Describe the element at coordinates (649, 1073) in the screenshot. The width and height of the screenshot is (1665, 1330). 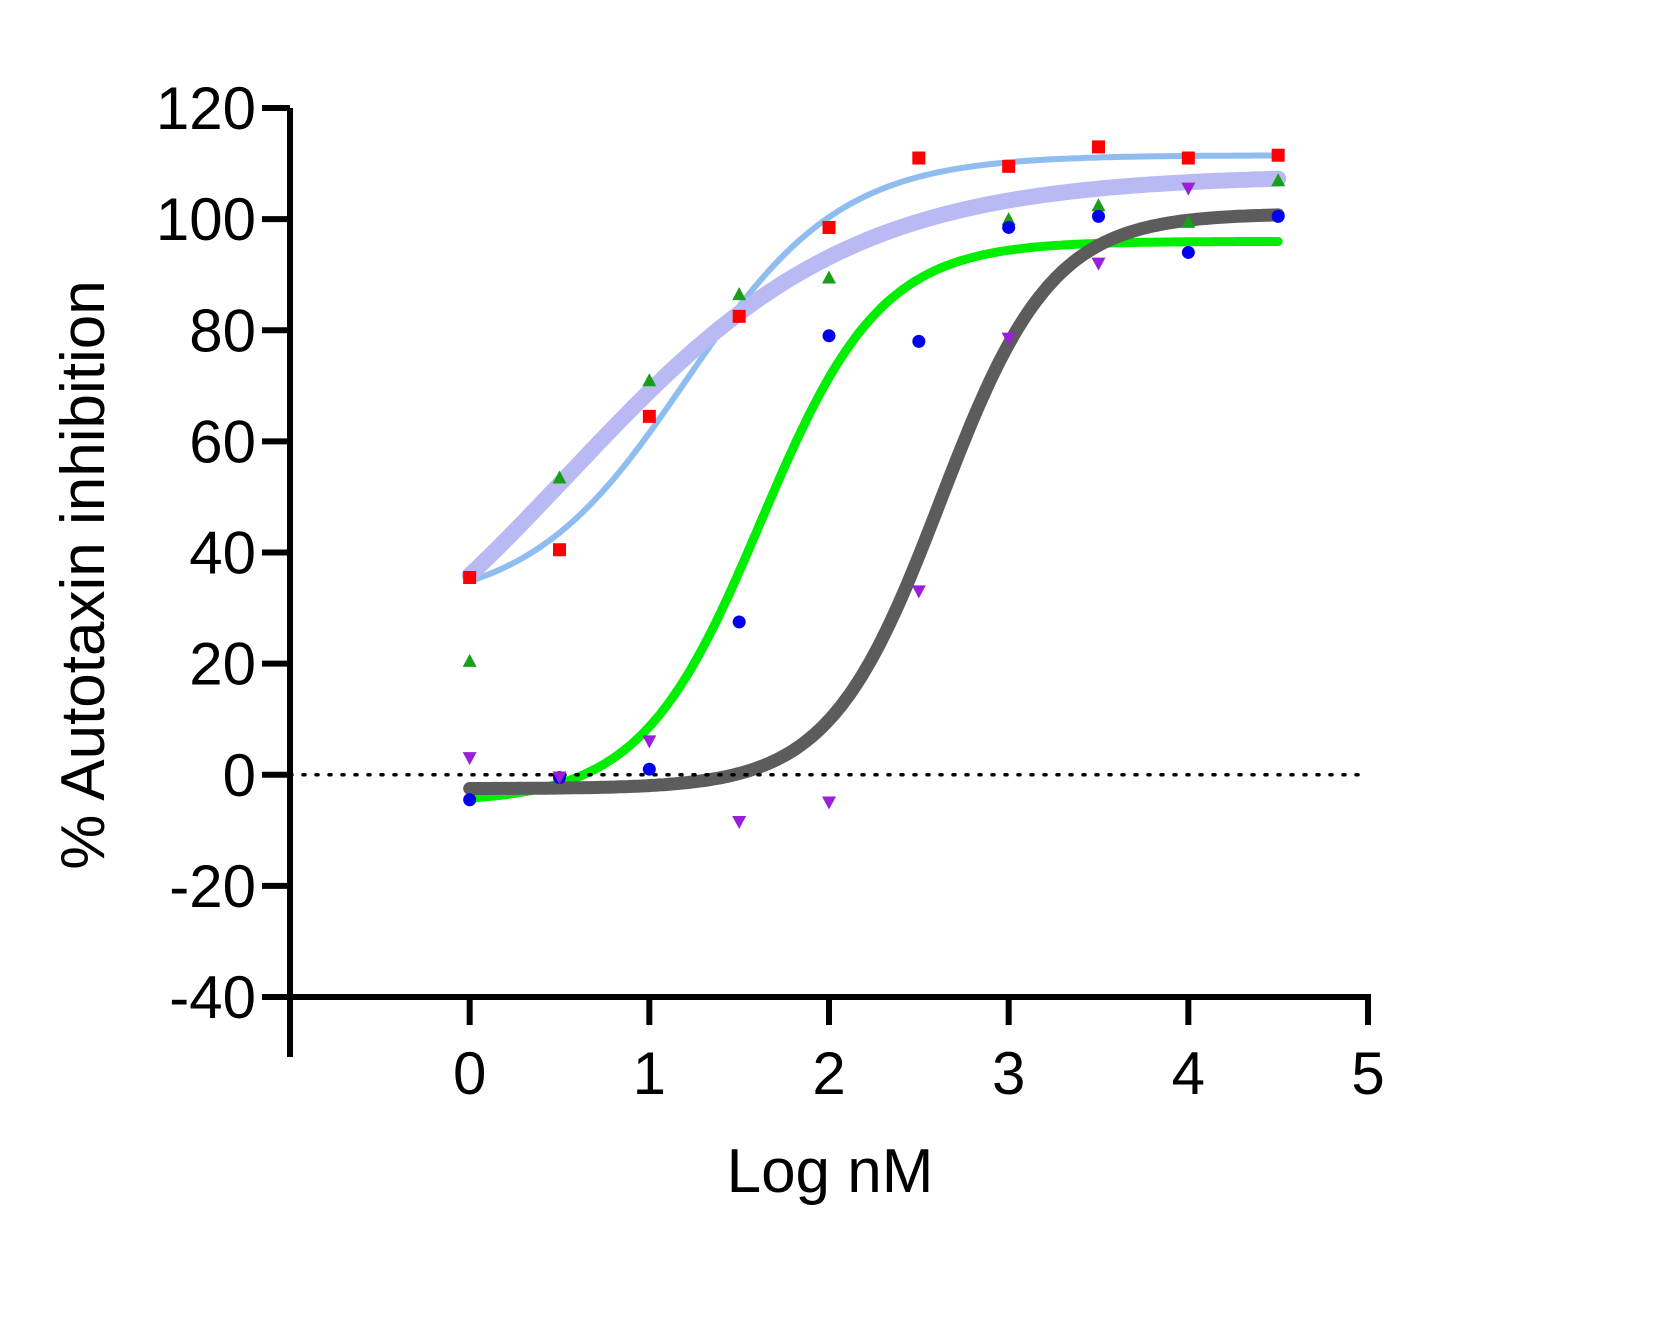
I see `x-tick-label-1: 1` at that location.